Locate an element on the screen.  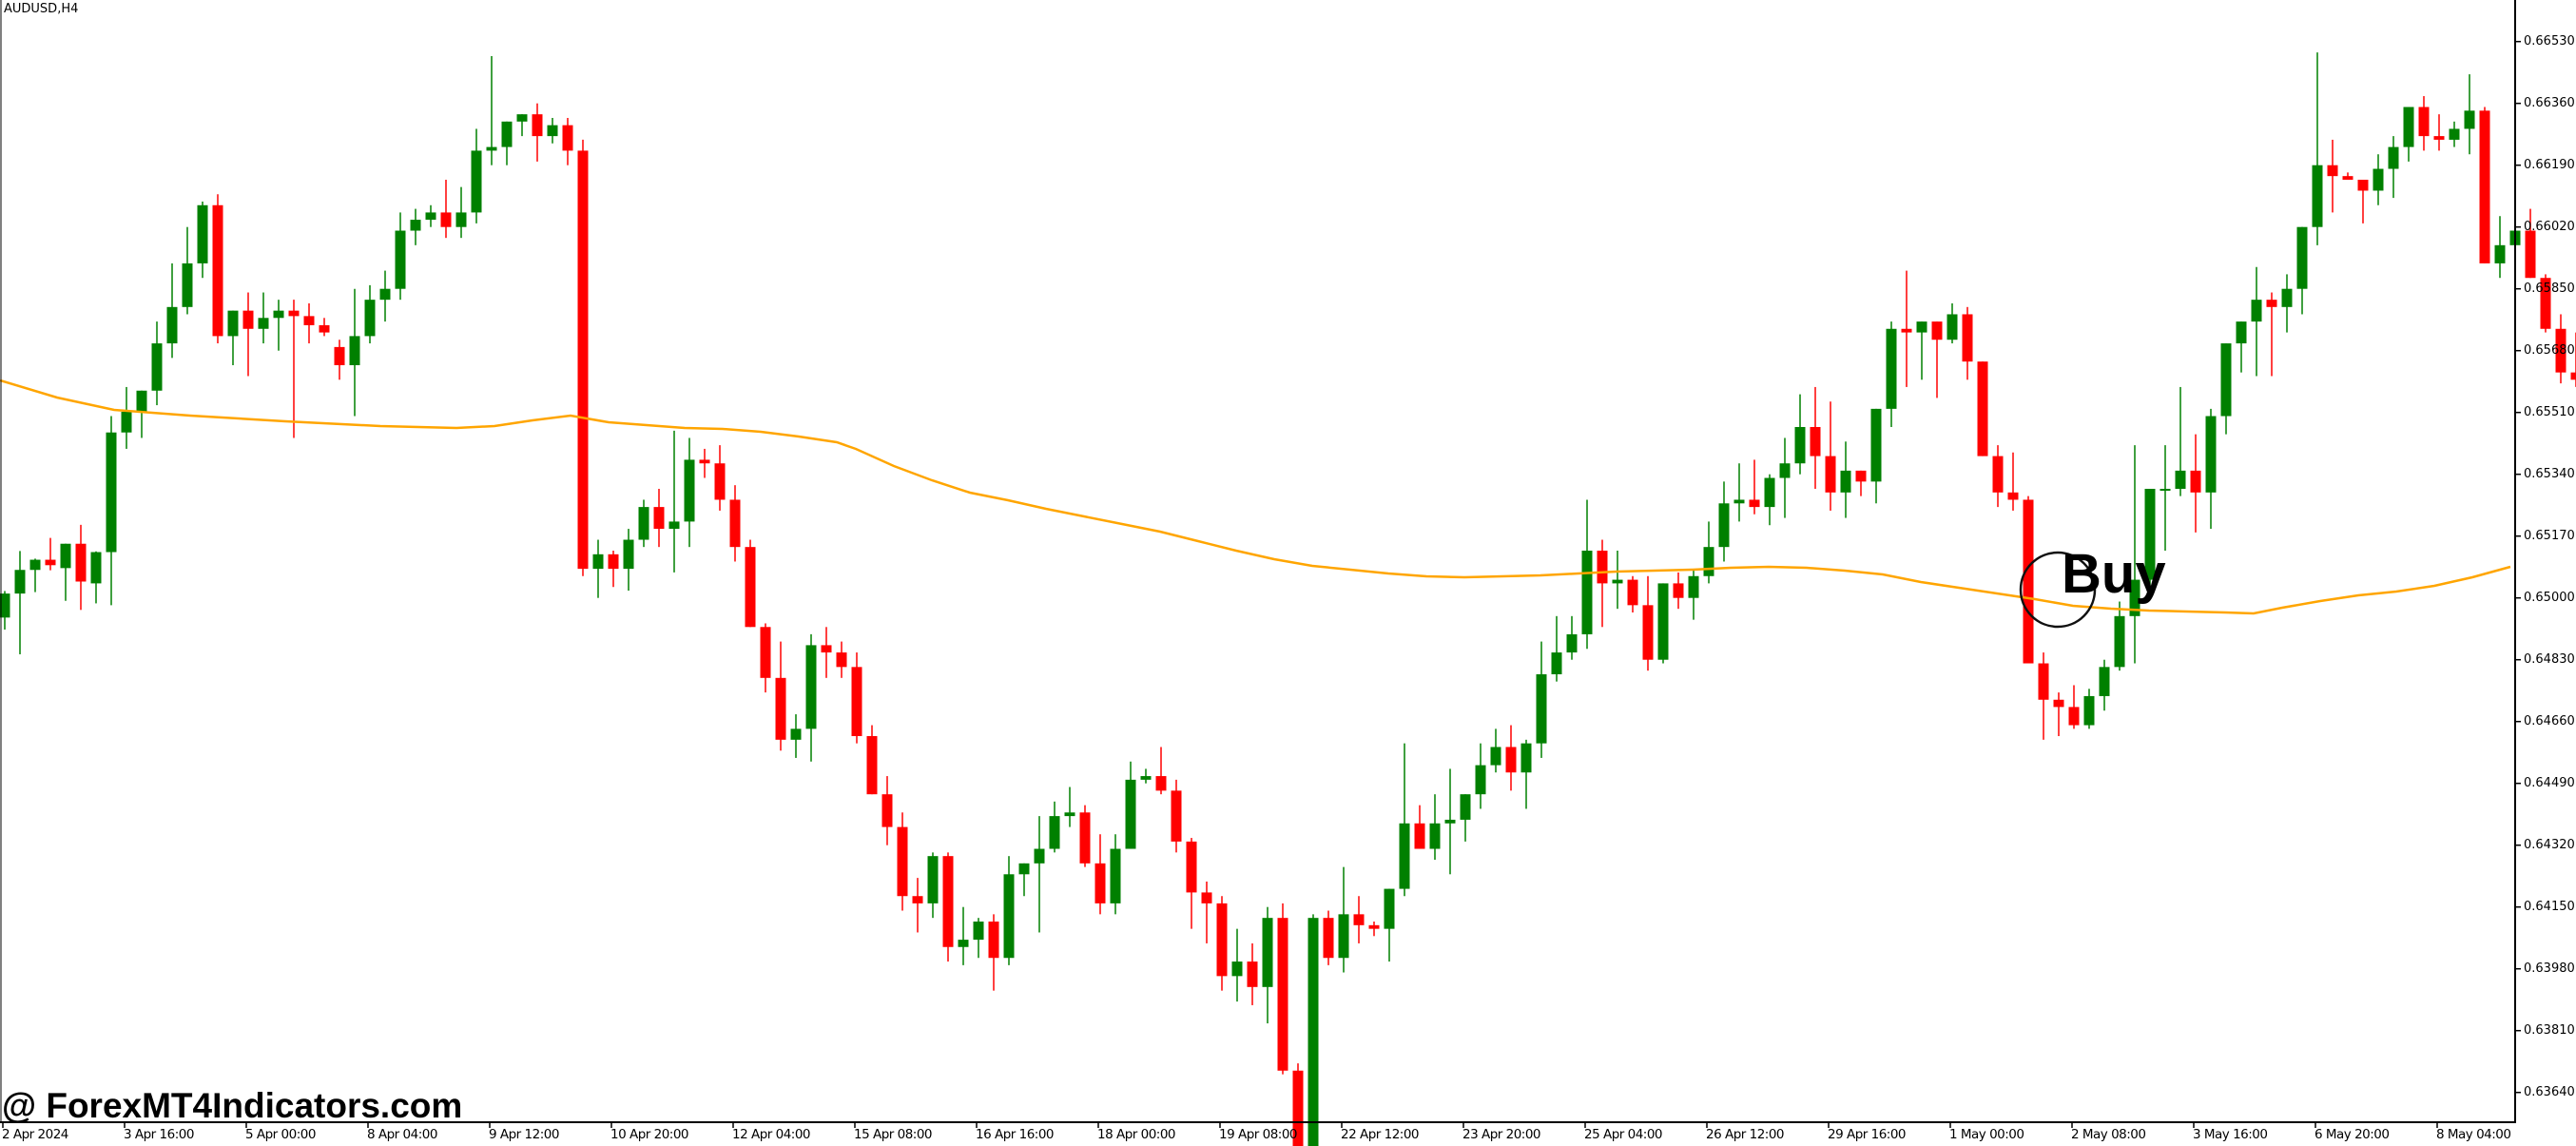
time-tick-label: 8 Apr 04:00 is located at coordinates (402, 1134).